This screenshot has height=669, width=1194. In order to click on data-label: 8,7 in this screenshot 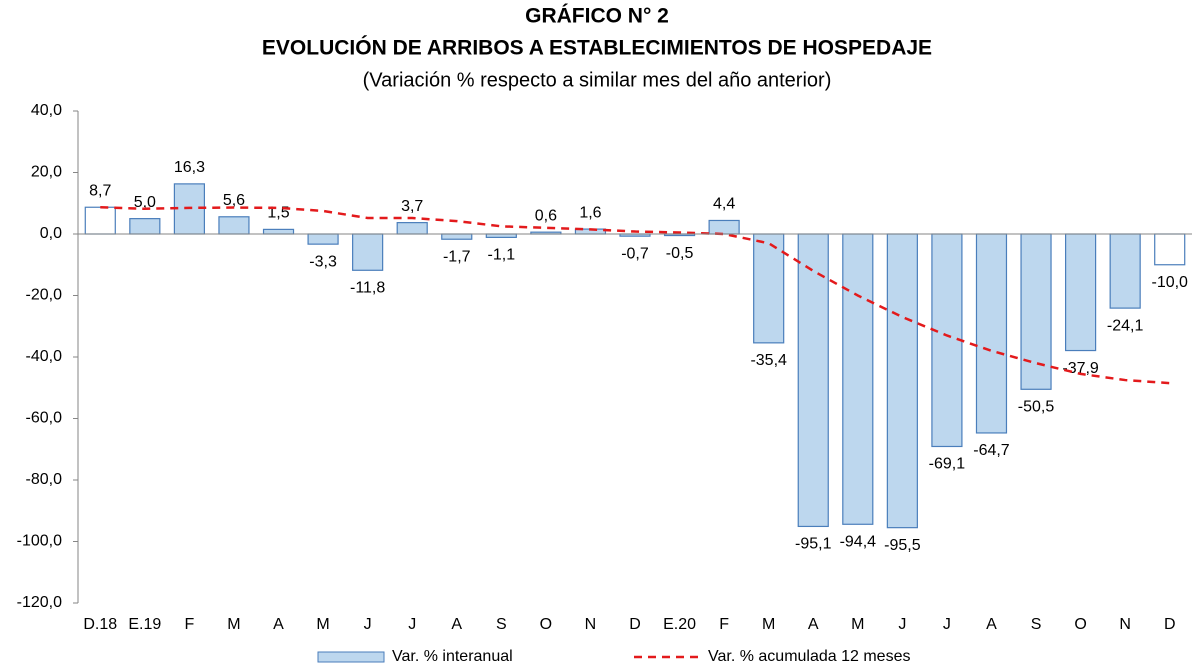, I will do `click(100, 190)`.